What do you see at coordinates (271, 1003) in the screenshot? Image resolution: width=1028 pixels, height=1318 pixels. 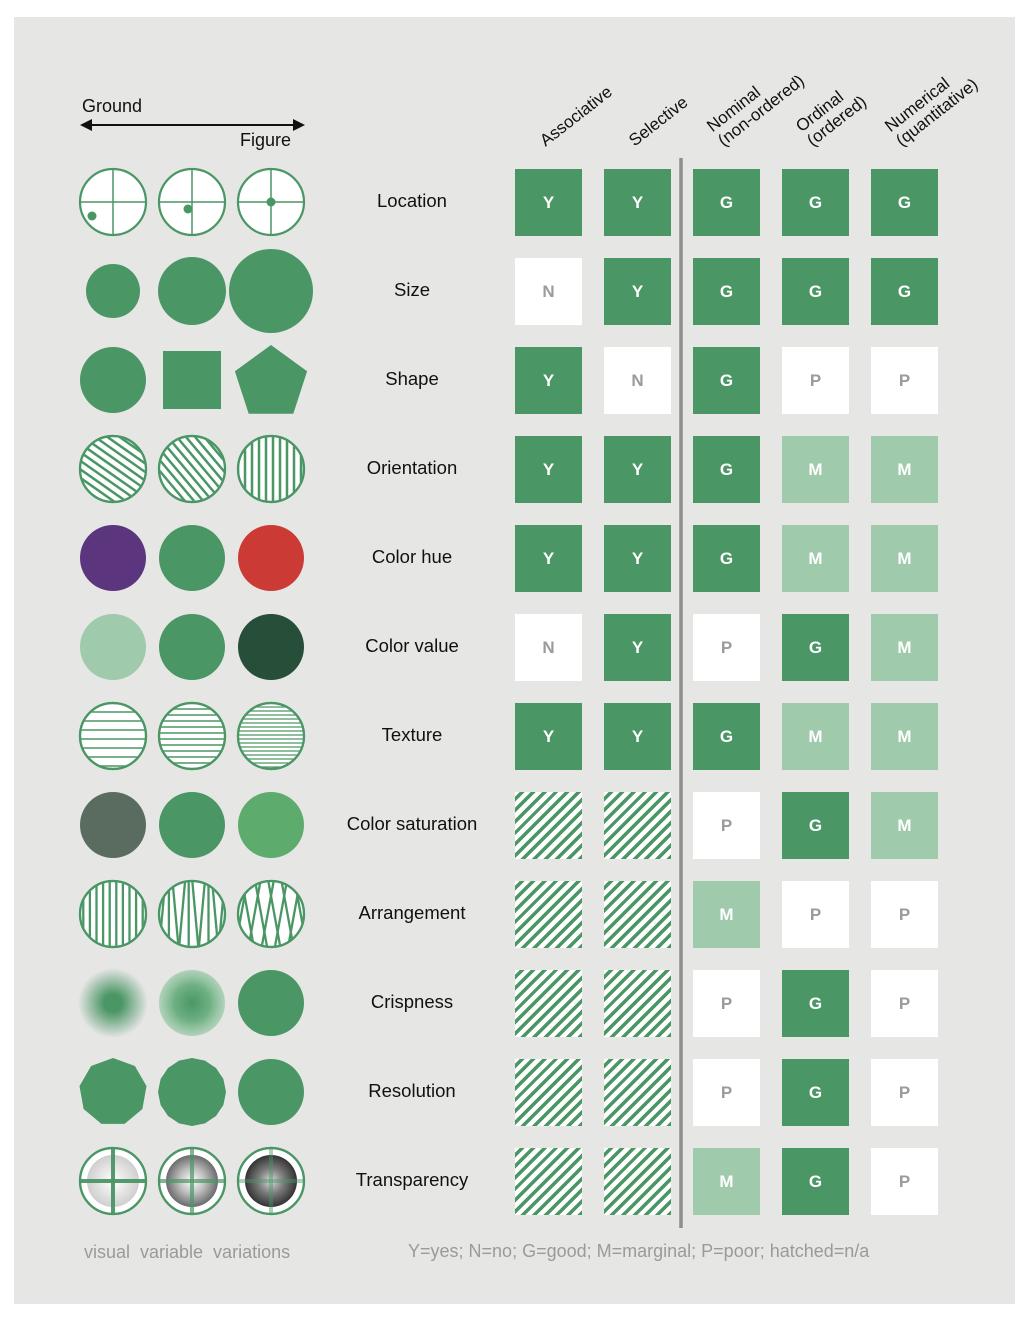 I see `variation-crispness-3-icon` at bounding box center [271, 1003].